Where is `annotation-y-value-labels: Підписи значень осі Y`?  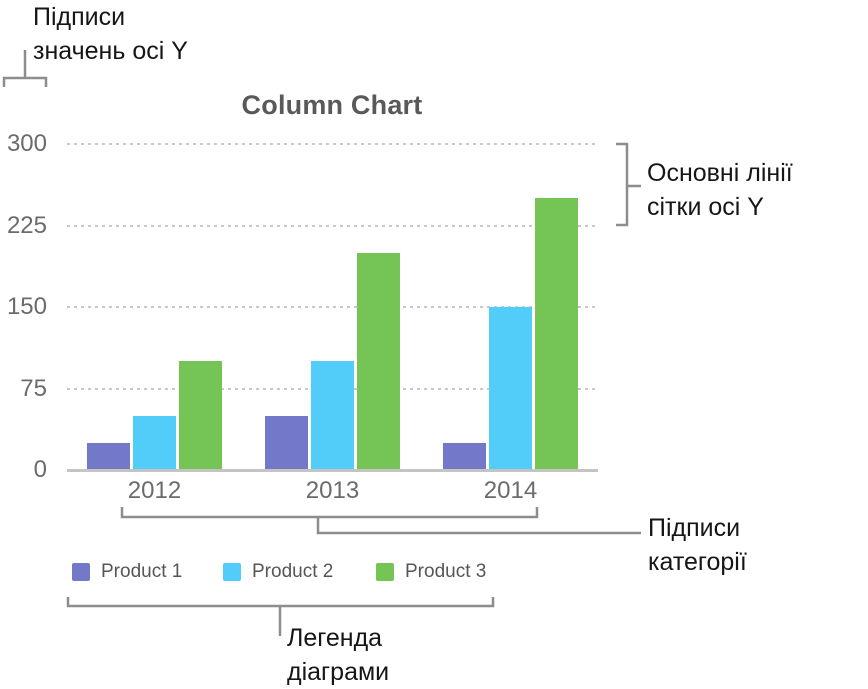
annotation-y-value-labels: Підписи значень осі Y is located at coordinates (110, 34).